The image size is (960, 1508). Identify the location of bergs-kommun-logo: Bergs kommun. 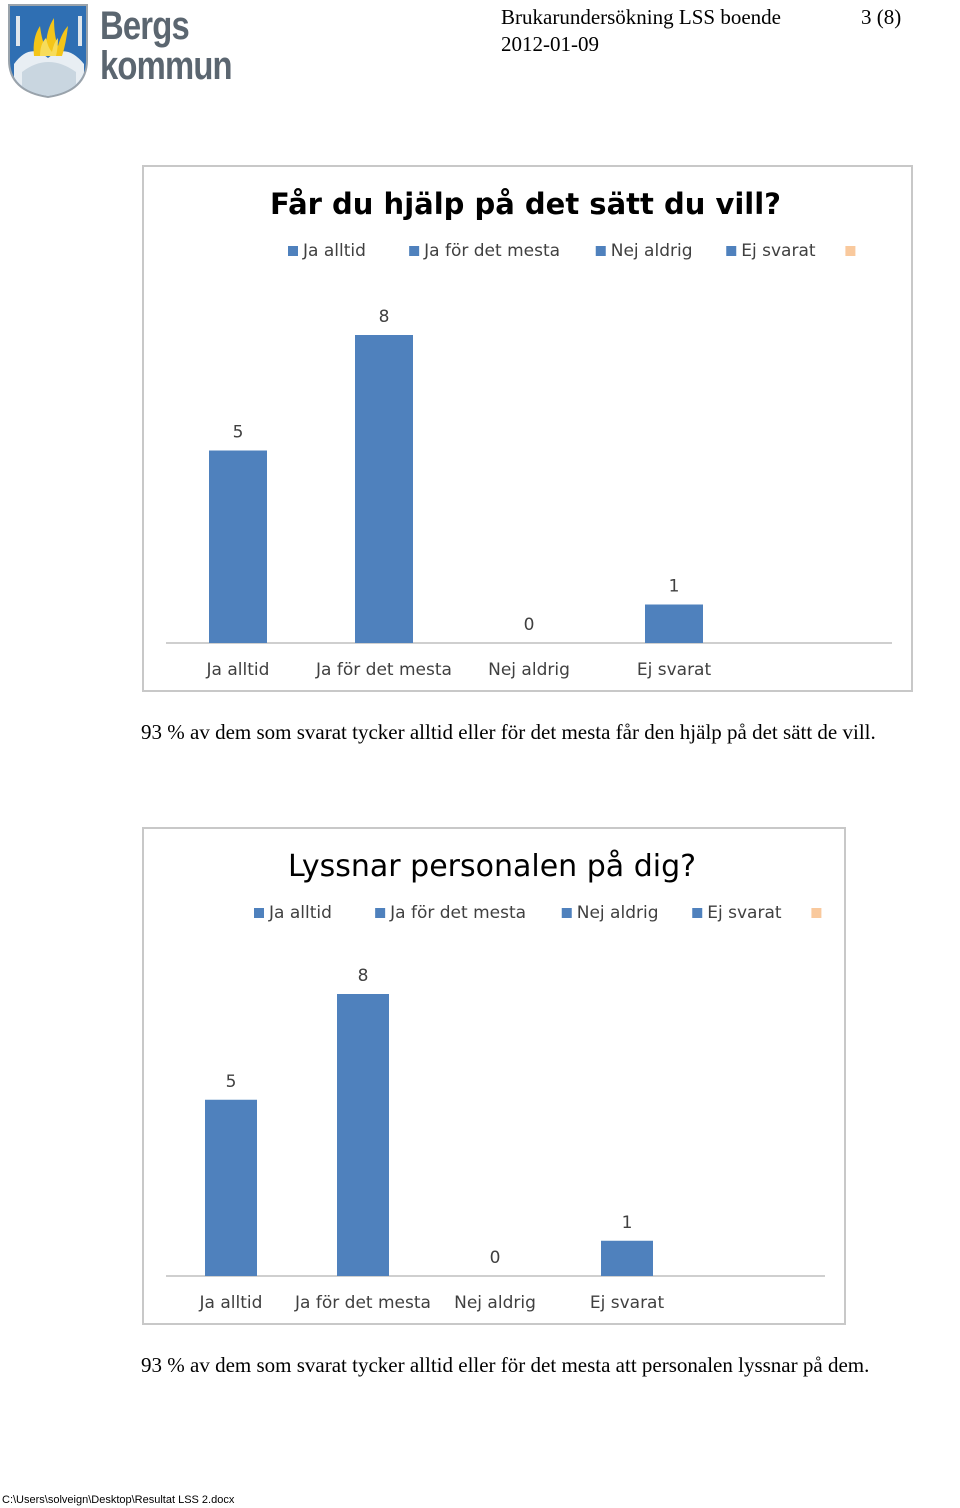
(118, 51).